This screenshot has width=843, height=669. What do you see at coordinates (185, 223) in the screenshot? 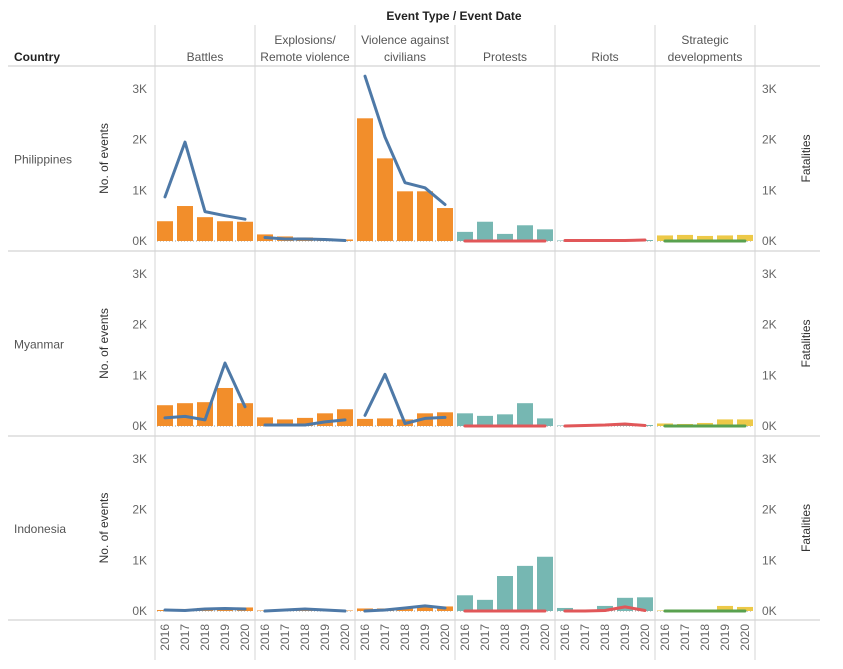
I see `bar-philippines-battles-2017` at bounding box center [185, 223].